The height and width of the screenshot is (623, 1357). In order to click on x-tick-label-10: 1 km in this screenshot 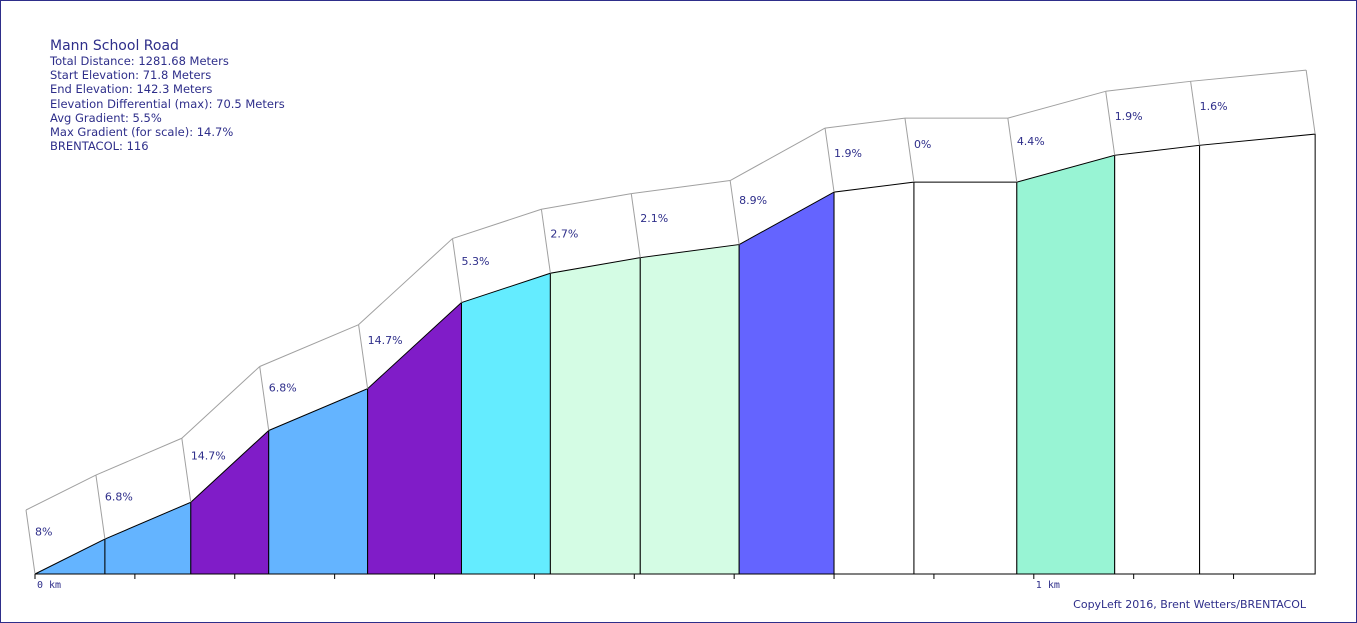, I will do `click(1048, 585)`.